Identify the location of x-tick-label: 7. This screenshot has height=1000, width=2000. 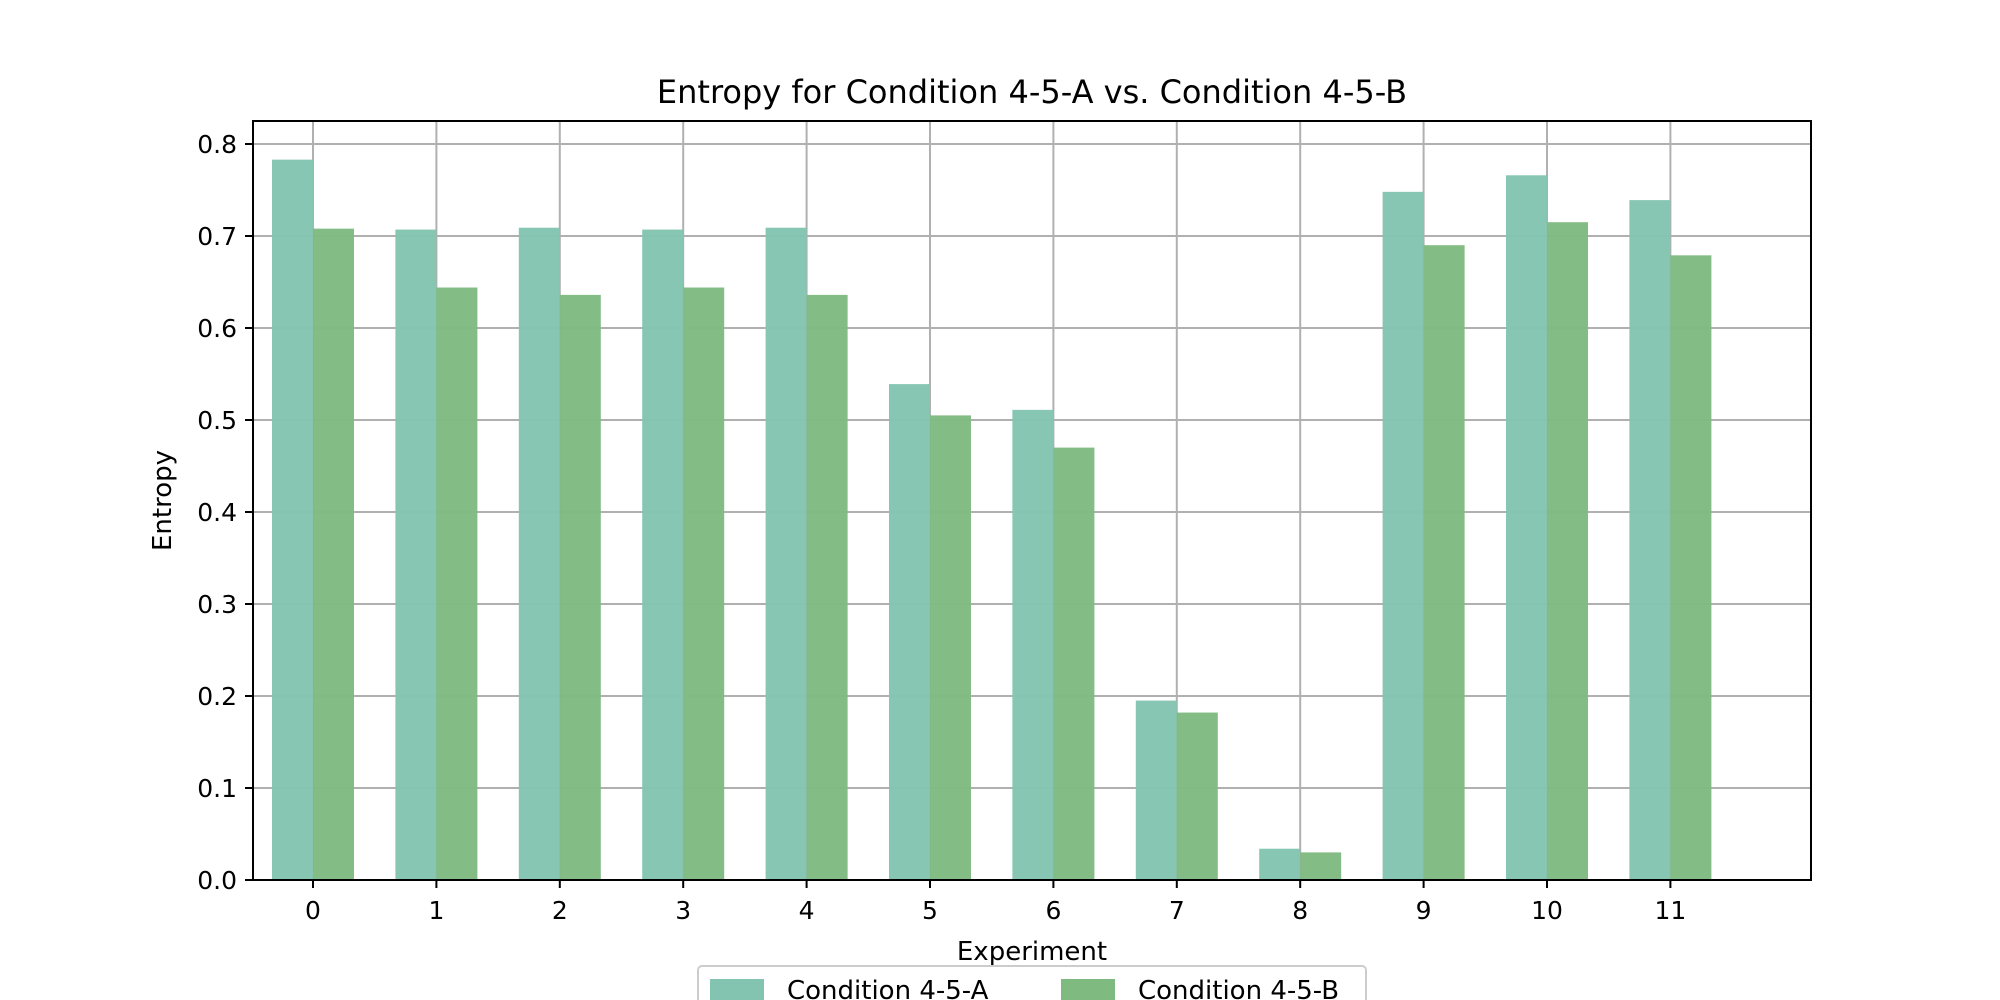
(1177, 910).